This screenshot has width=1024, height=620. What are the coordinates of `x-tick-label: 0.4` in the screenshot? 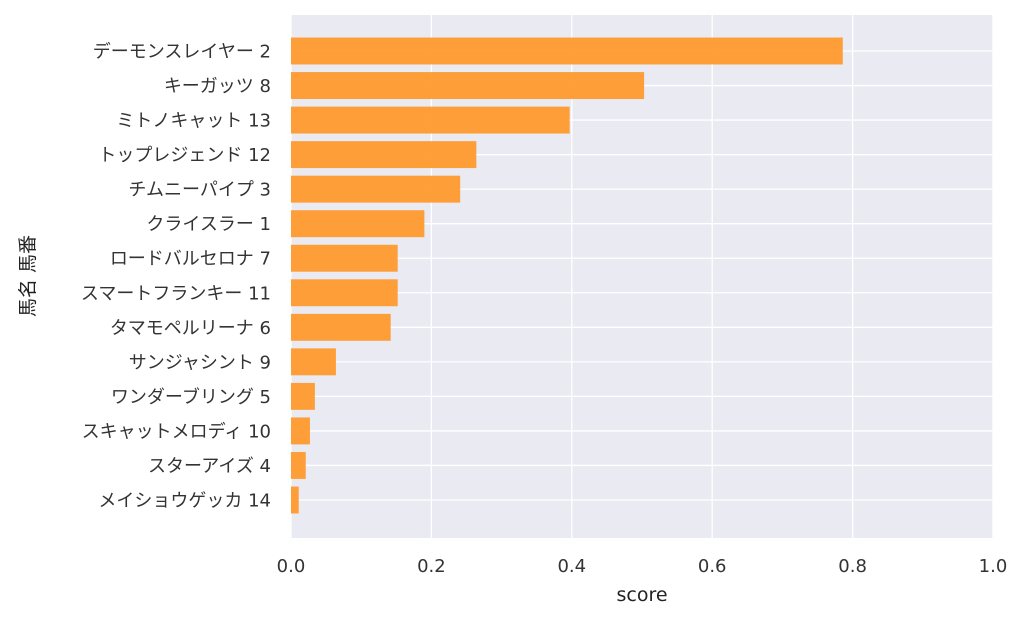 It's located at (571, 566).